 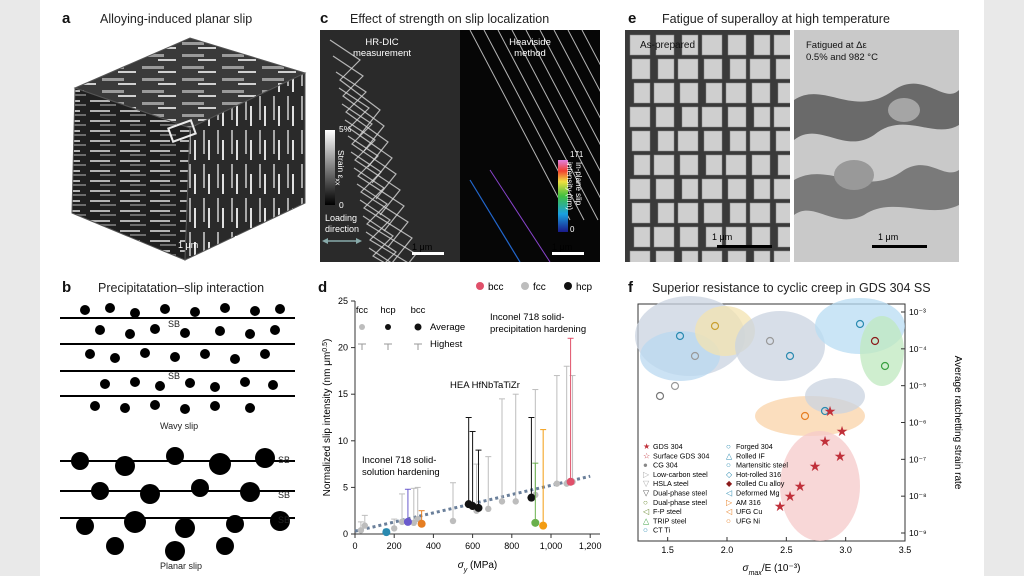 I want to click on x-tick-label: 400, so click(x=433, y=546).